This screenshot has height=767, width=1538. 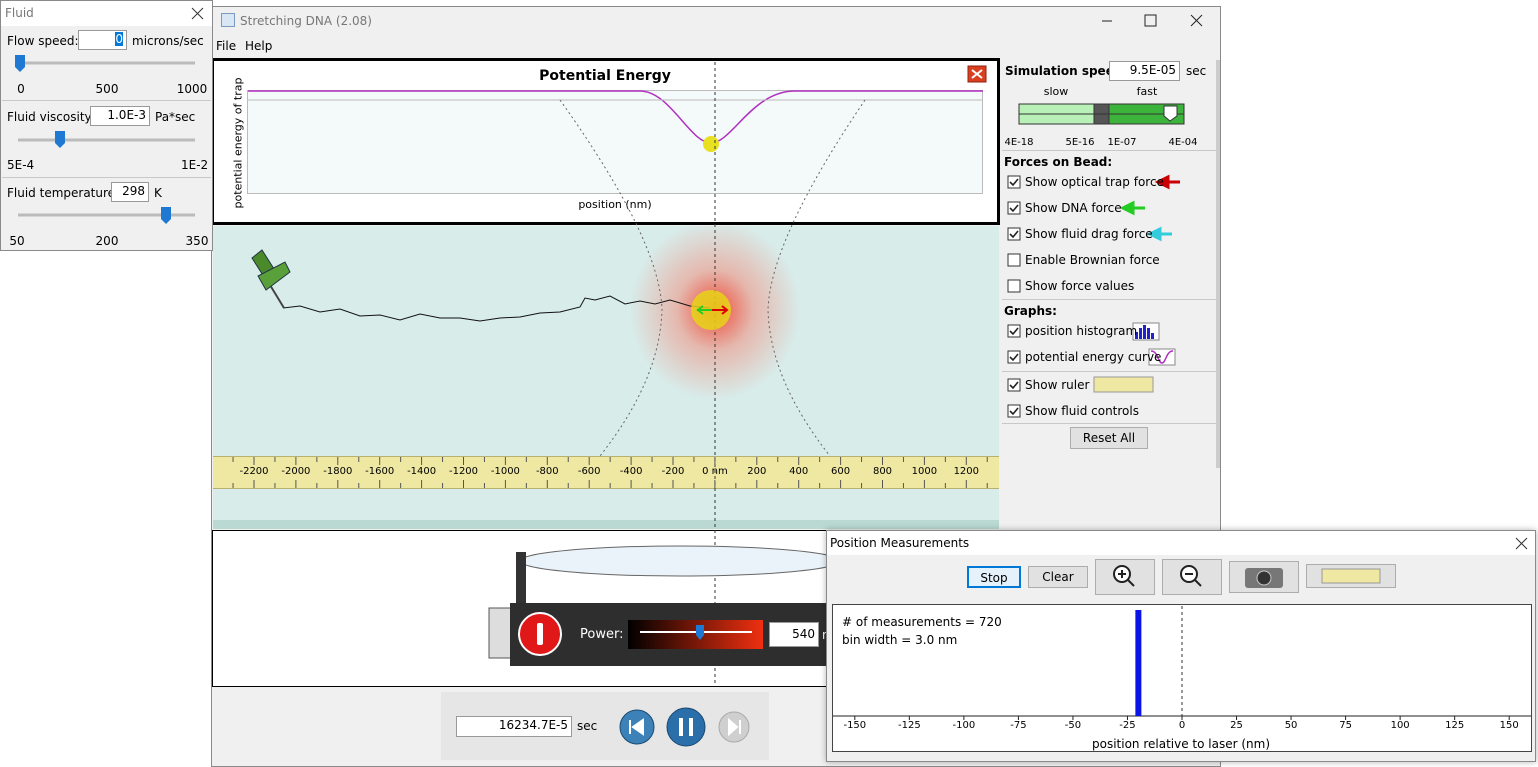 I want to click on clear-button: Clear, so click(x=1058, y=577).